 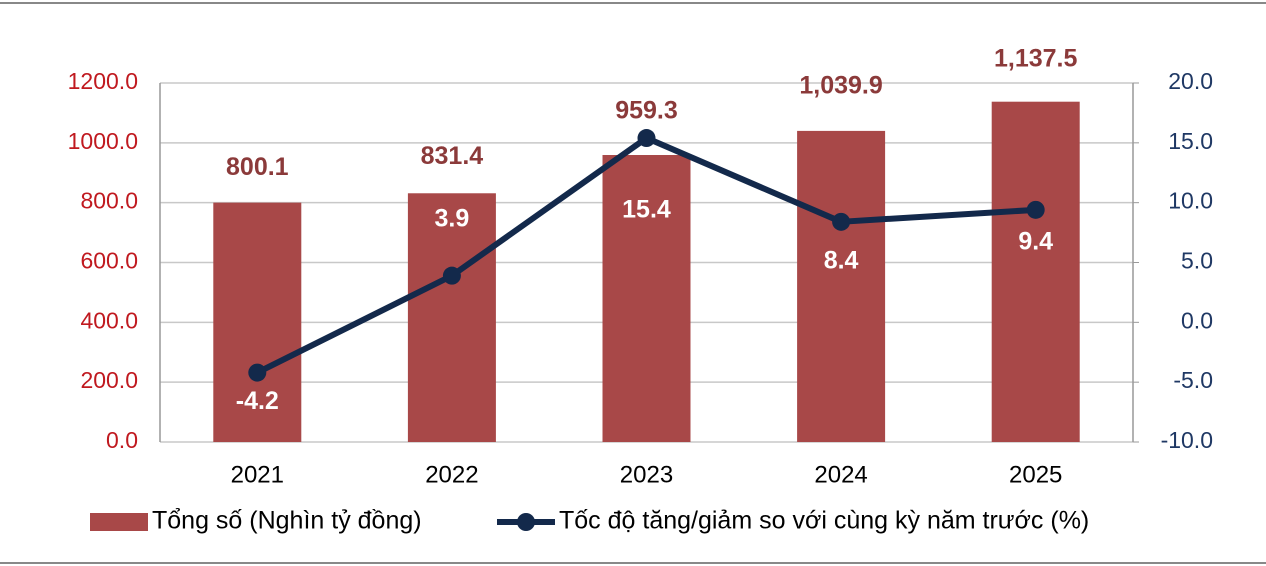 I want to click on y-tick-label: 800.0, so click(x=109, y=201).